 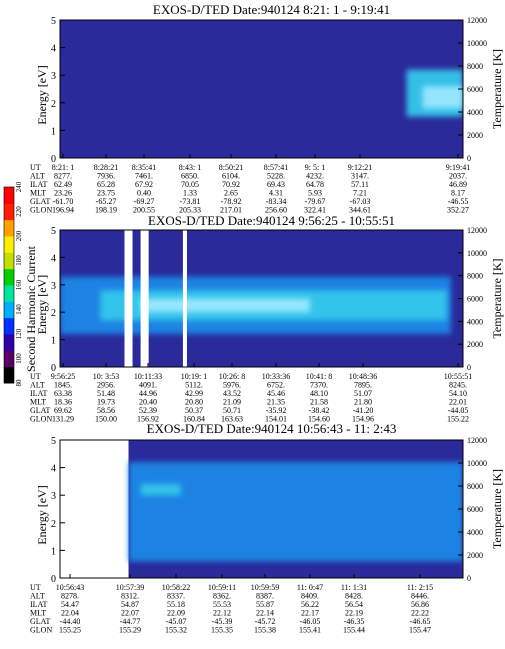 I want to click on orbit-row-label: MLT, so click(x=38, y=193).